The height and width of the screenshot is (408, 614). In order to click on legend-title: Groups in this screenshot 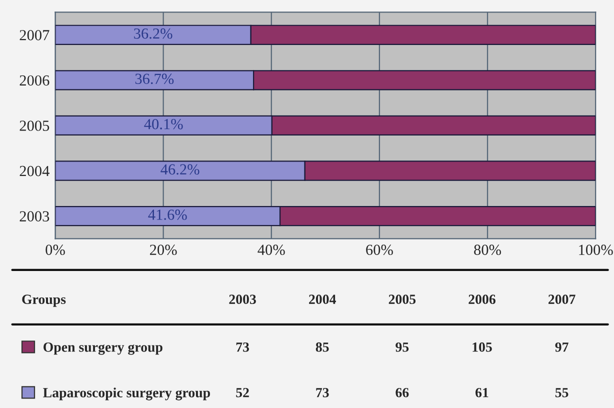, I will do `click(44, 300)`.